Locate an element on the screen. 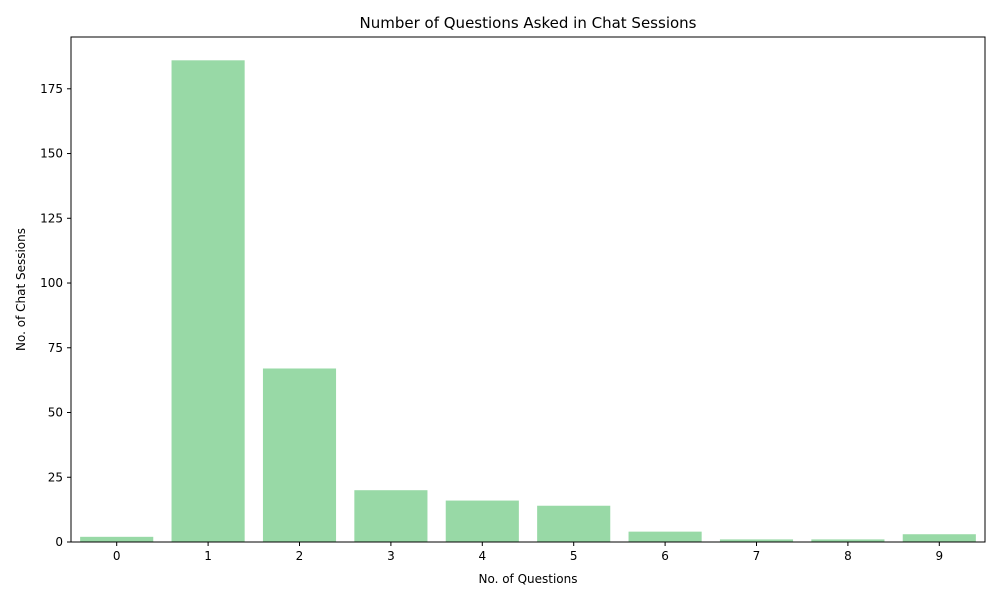  y-tick-label: 75 is located at coordinates (55, 348).